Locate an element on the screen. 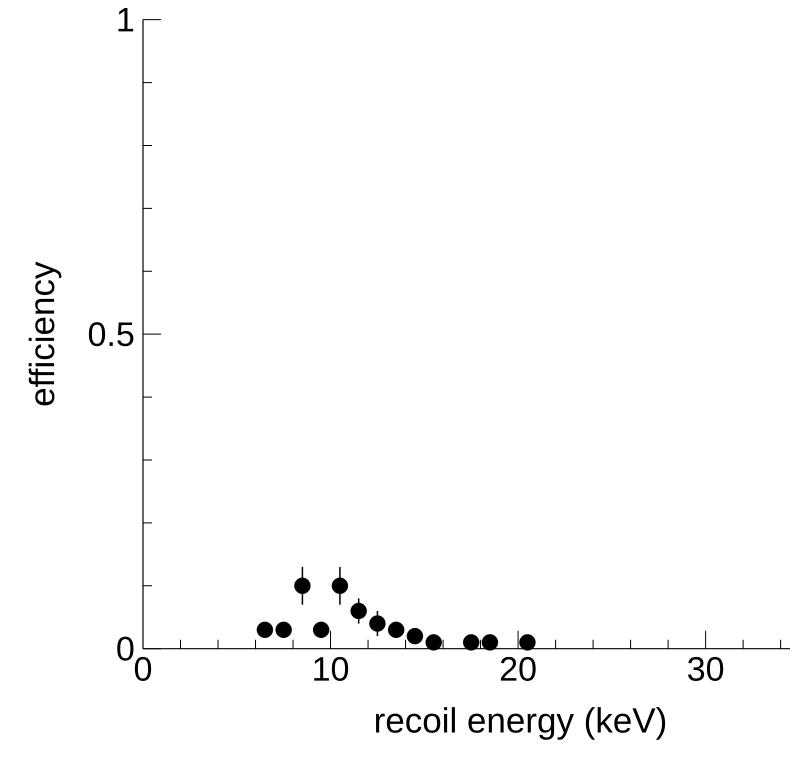  y-axis-title: efficiency is located at coordinates (45, 334).